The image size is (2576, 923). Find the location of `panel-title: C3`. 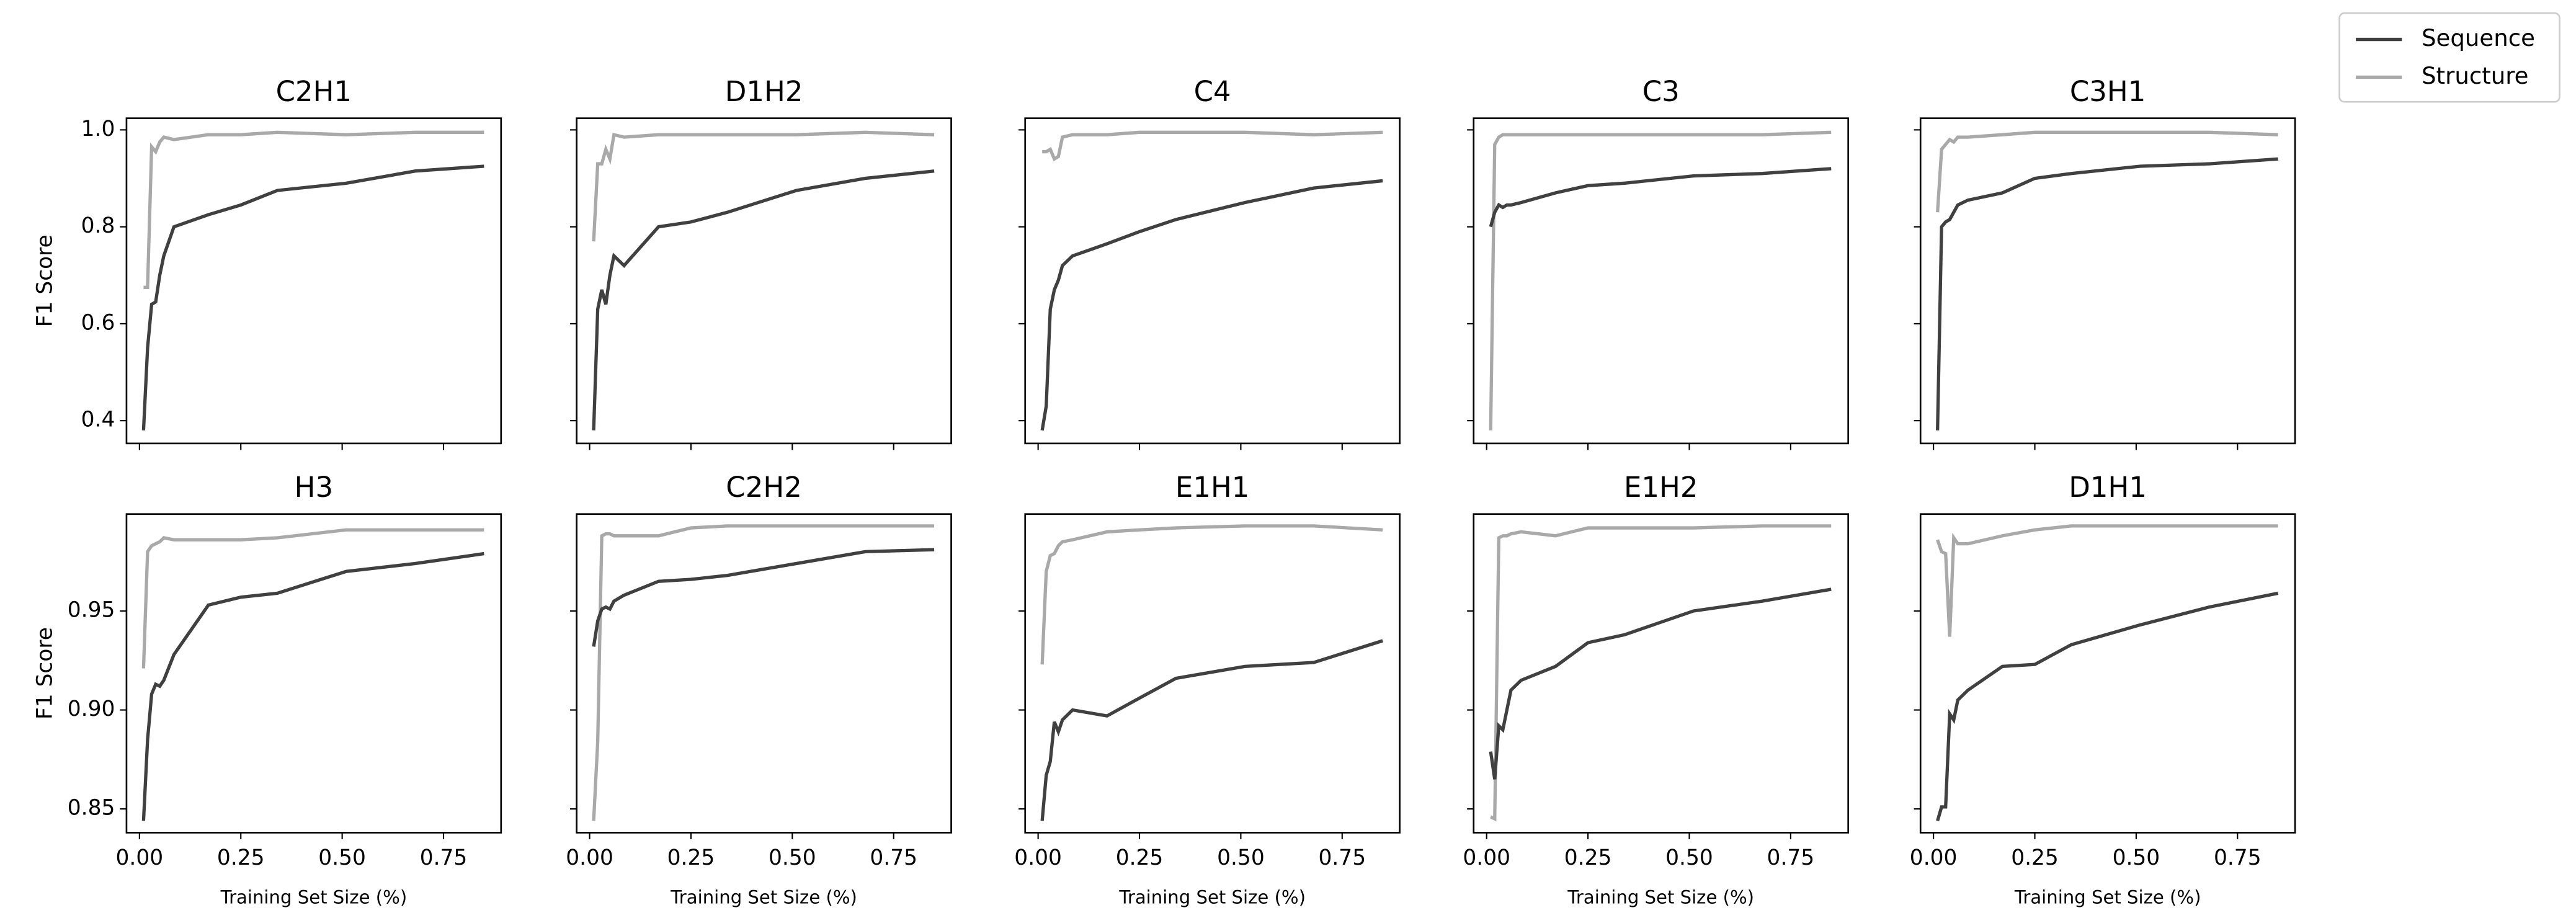

panel-title: C3 is located at coordinates (1661, 91).